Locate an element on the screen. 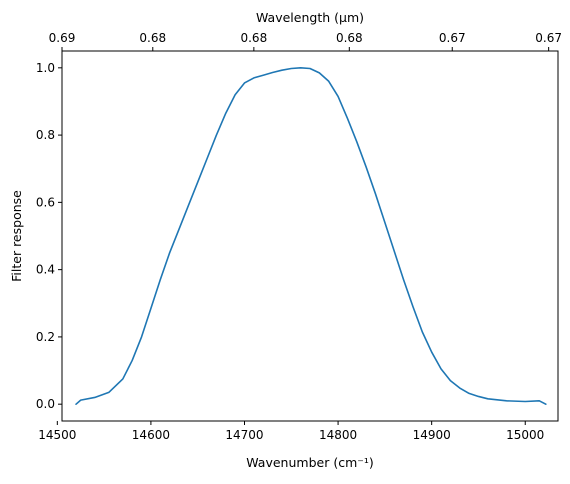 This screenshot has width=570, height=484. y-tick-label: 0.6 is located at coordinates (45, 202).